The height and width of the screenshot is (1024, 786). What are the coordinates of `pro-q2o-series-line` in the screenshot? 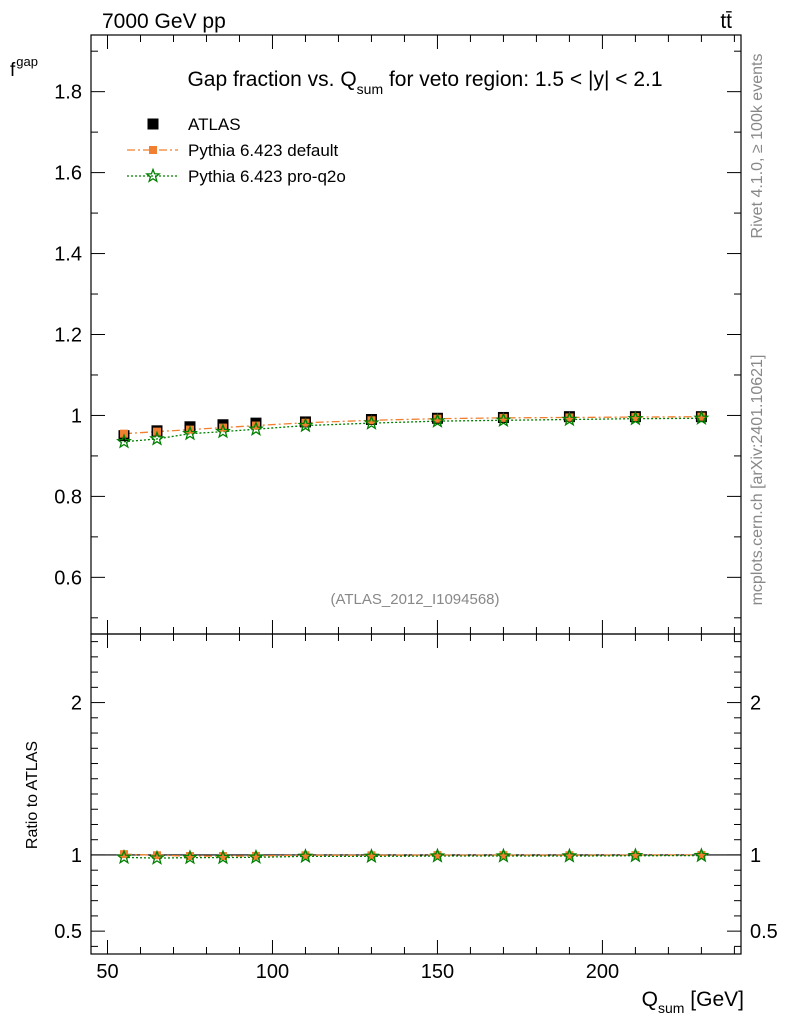 It's located at (412, 430).